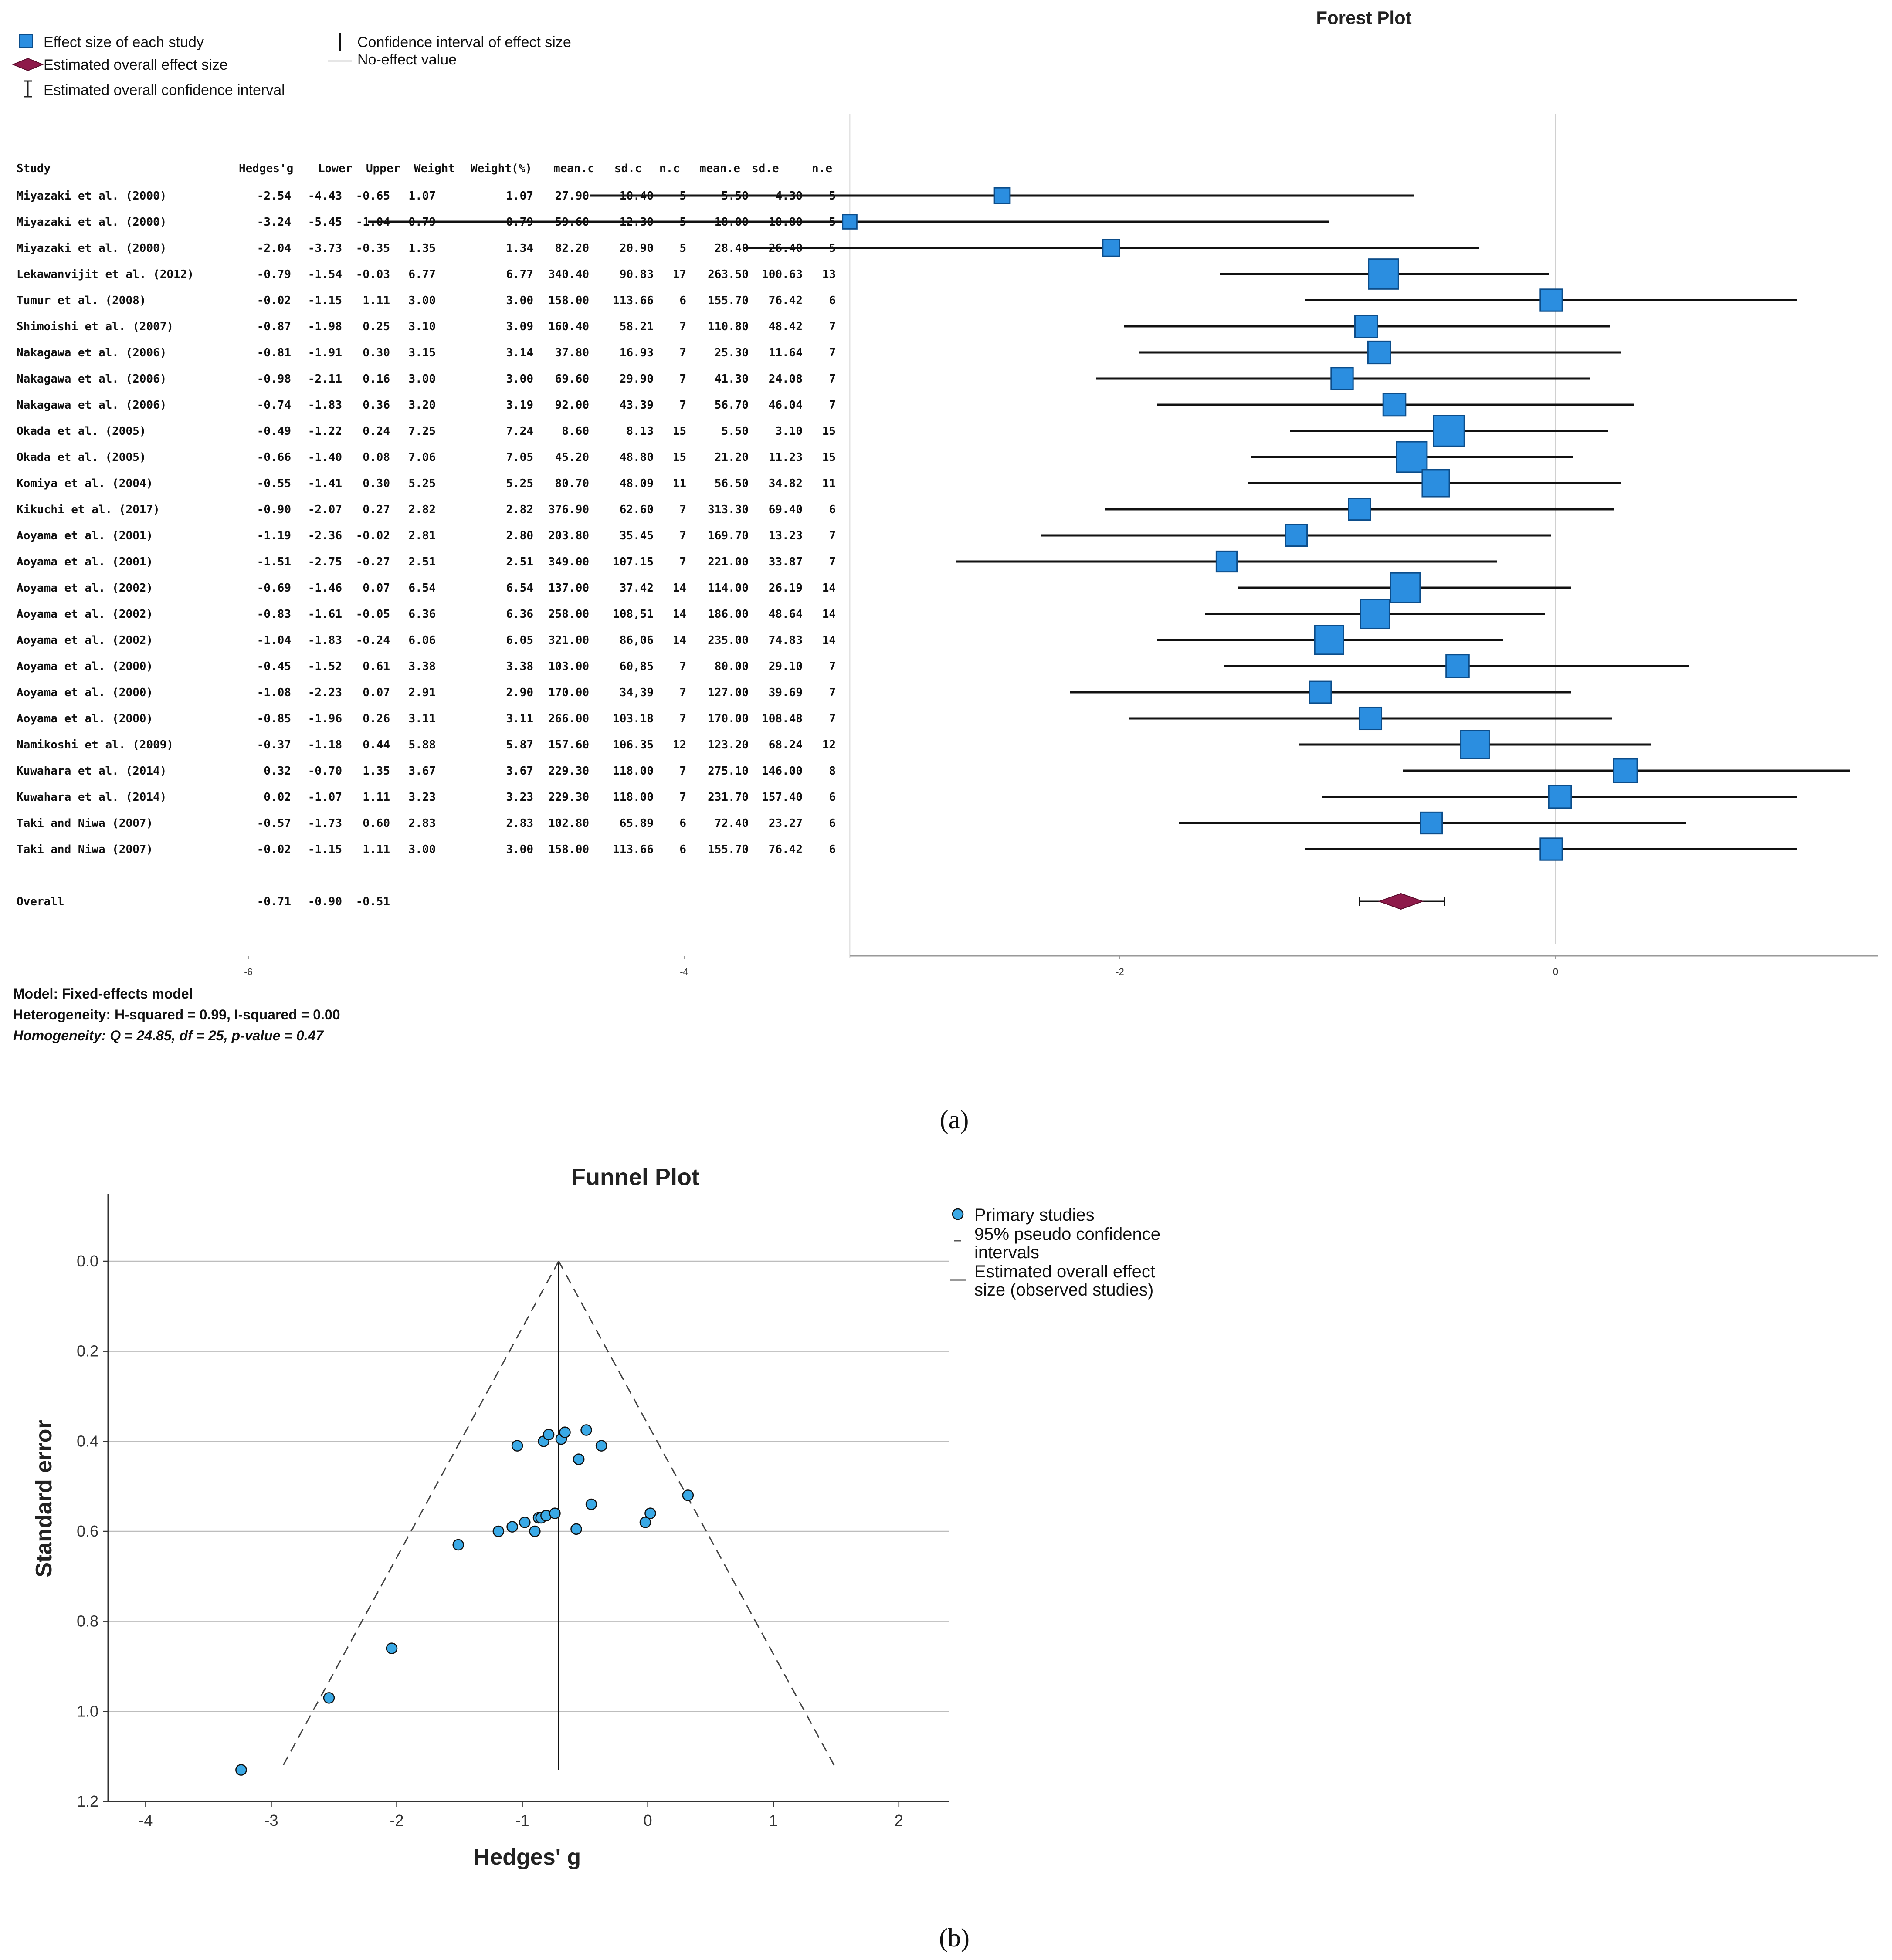 This screenshot has height=1960, width=1892. Describe the element at coordinates (732, 667) in the screenshot. I see `cell-mean_e: 80.00` at that location.